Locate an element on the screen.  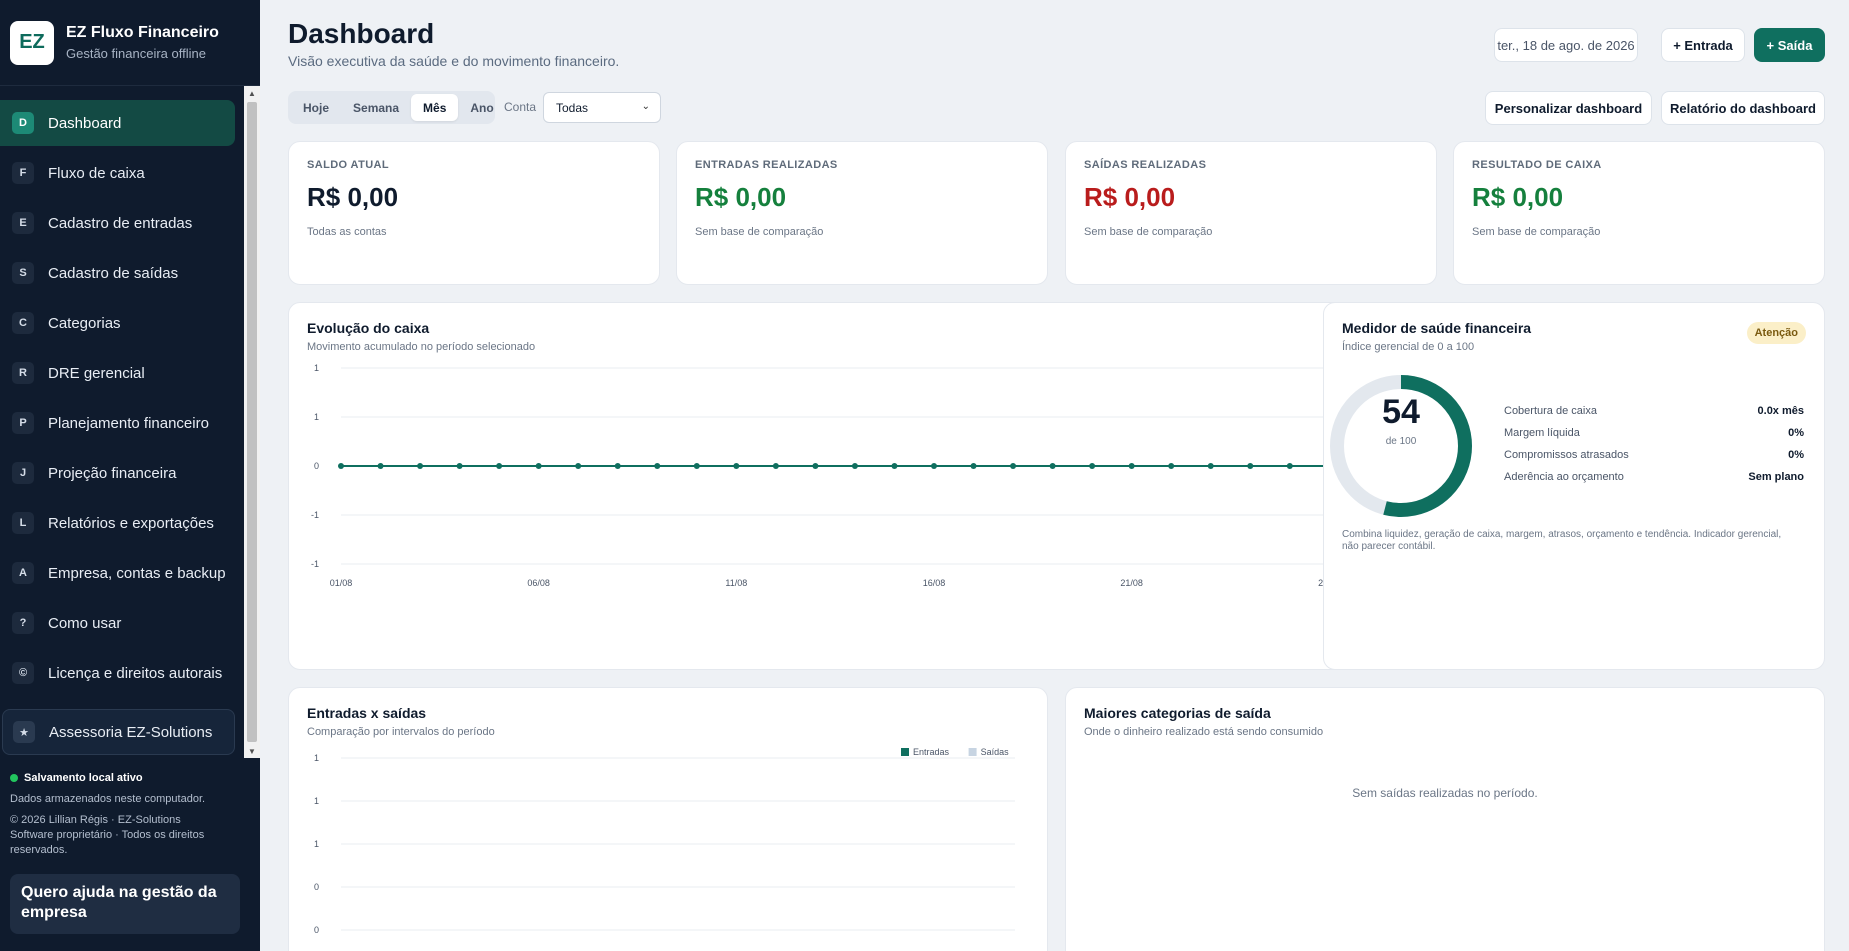
sidebar-item-dre: R DRE gerencial is located at coordinates (117, 373).